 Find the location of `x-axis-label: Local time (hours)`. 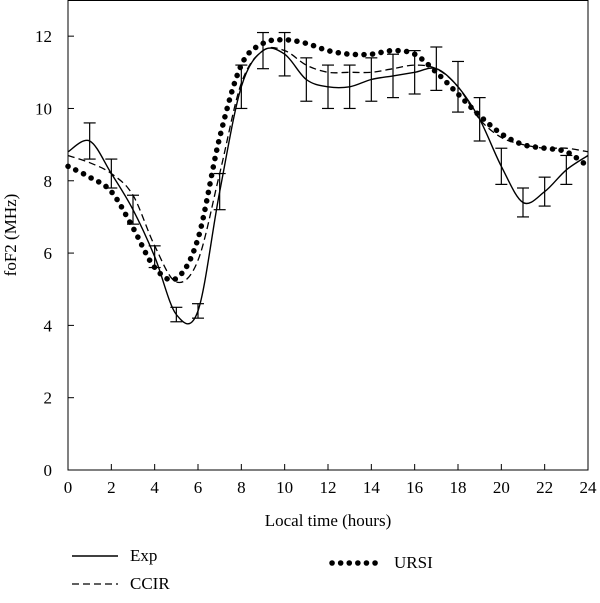

x-axis-label: Local time (hours) is located at coordinates (328, 520).